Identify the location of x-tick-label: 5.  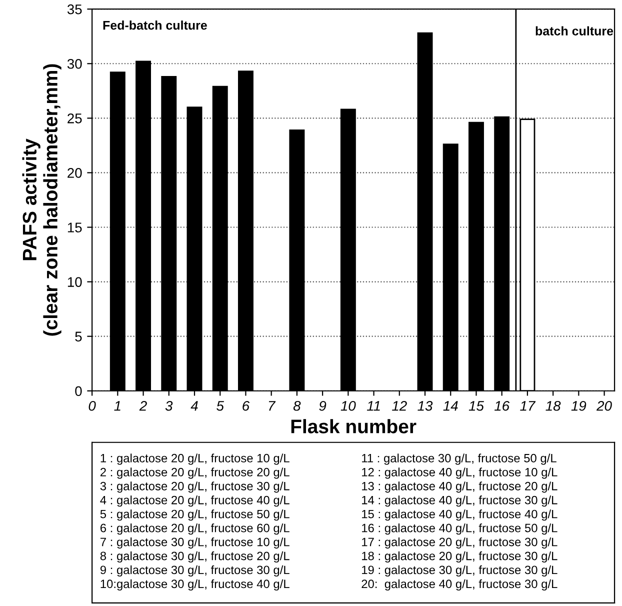
(220, 406).